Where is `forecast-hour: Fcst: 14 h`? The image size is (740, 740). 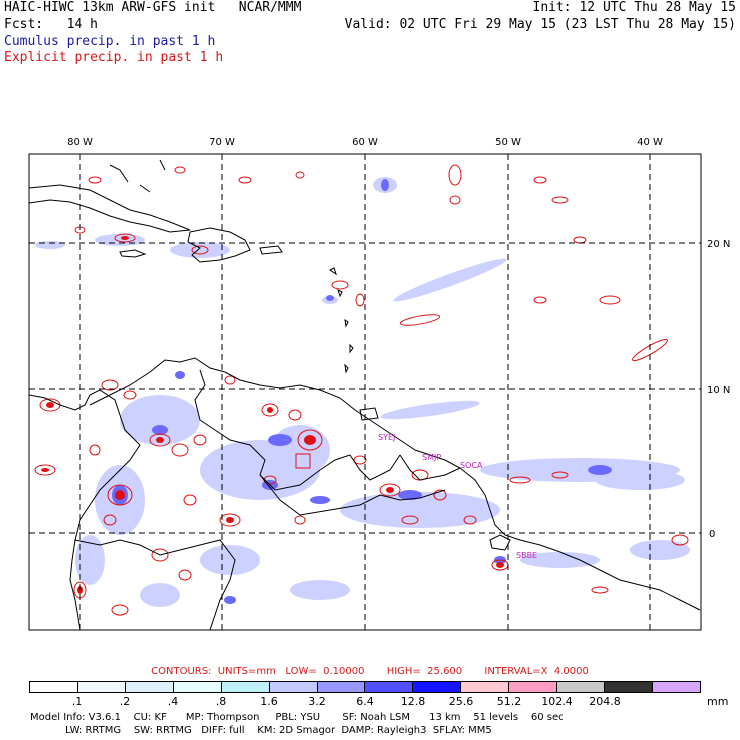
forecast-hour: Fcst: 14 h is located at coordinates (51, 24).